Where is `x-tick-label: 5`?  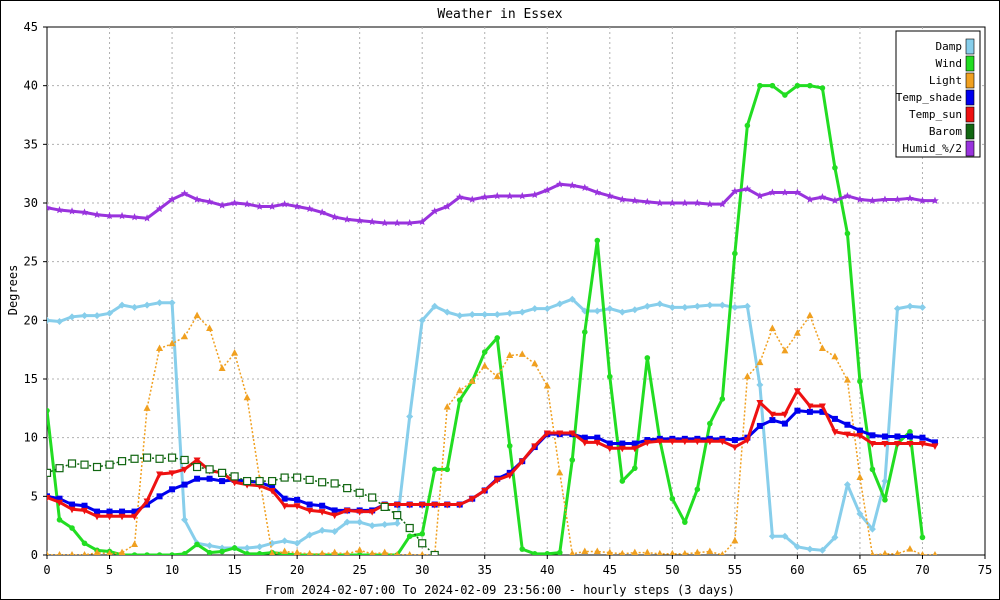 x-tick-label: 5 is located at coordinates (109, 570).